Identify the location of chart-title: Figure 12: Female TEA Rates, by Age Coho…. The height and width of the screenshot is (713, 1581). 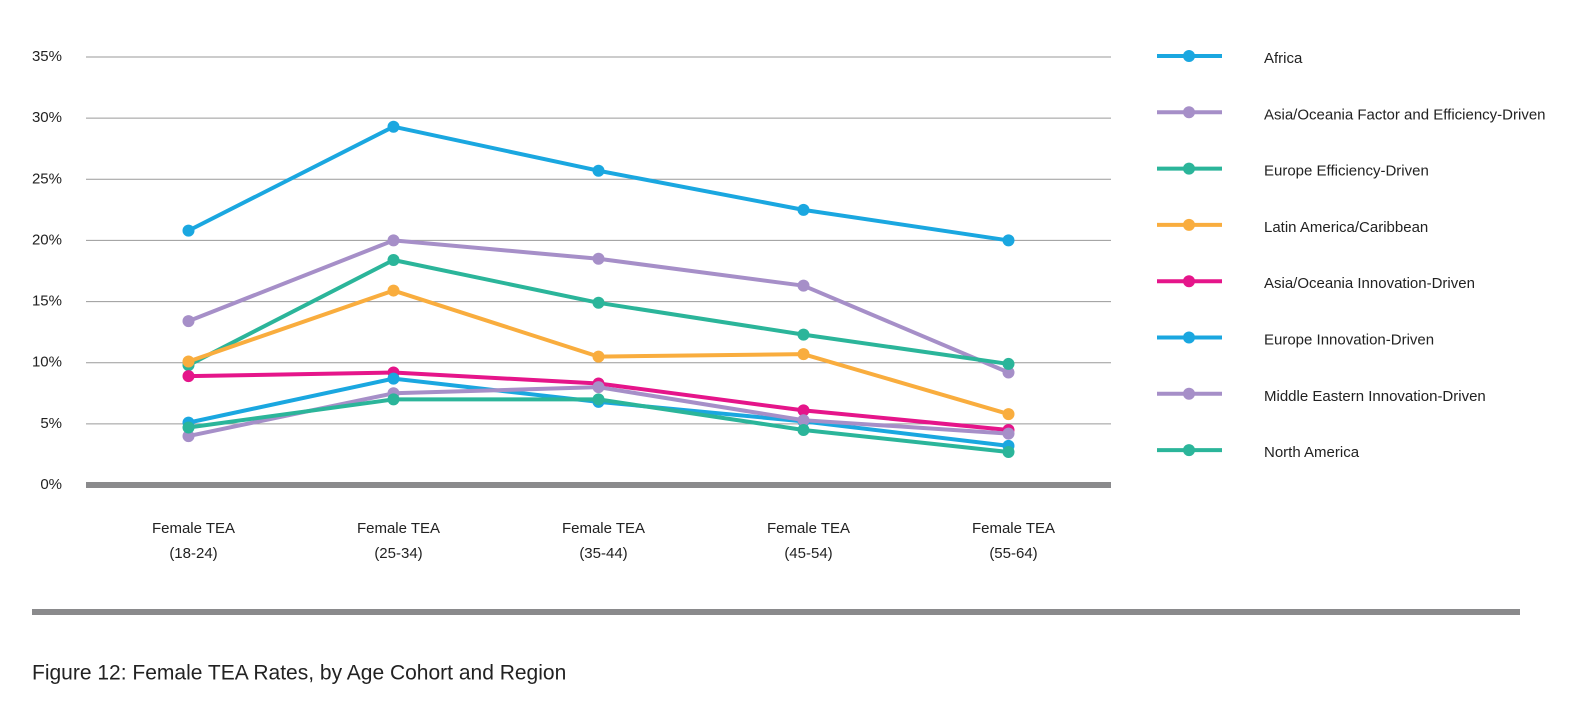
(299, 673).